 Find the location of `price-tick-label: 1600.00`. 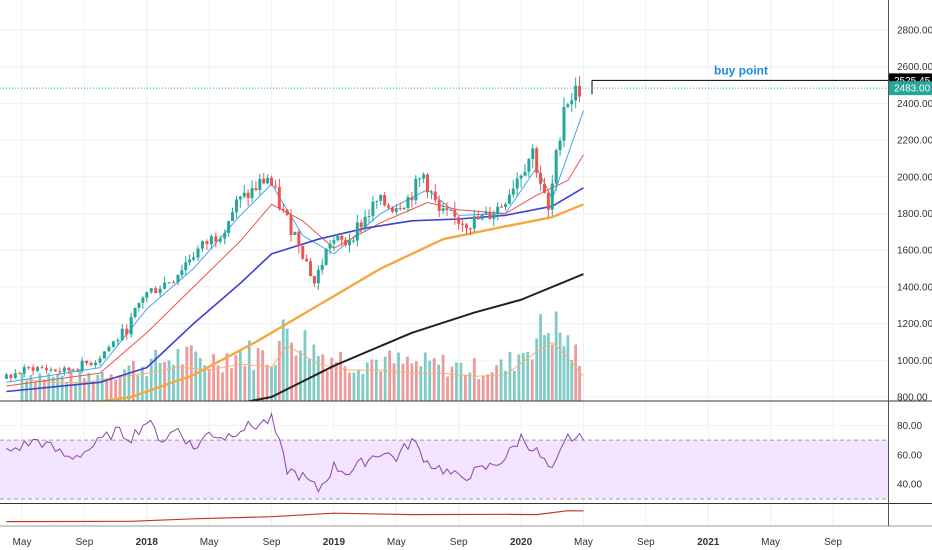

price-tick-label: 1600.00 is located at coordinates (914, 251).